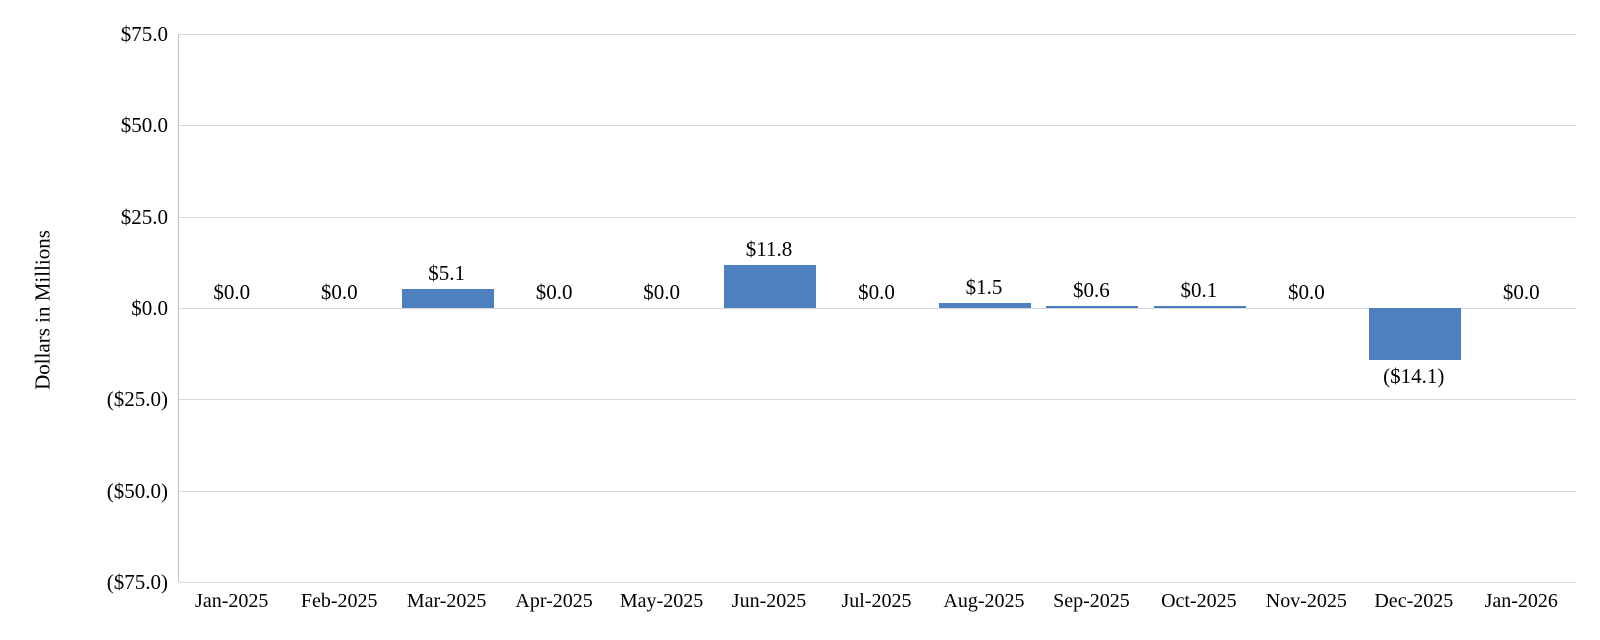  Describe the element at coordinates (232, 601) in the screenshot. I see `x-tick-label-Jan-2025: Jan-2025` at that location.